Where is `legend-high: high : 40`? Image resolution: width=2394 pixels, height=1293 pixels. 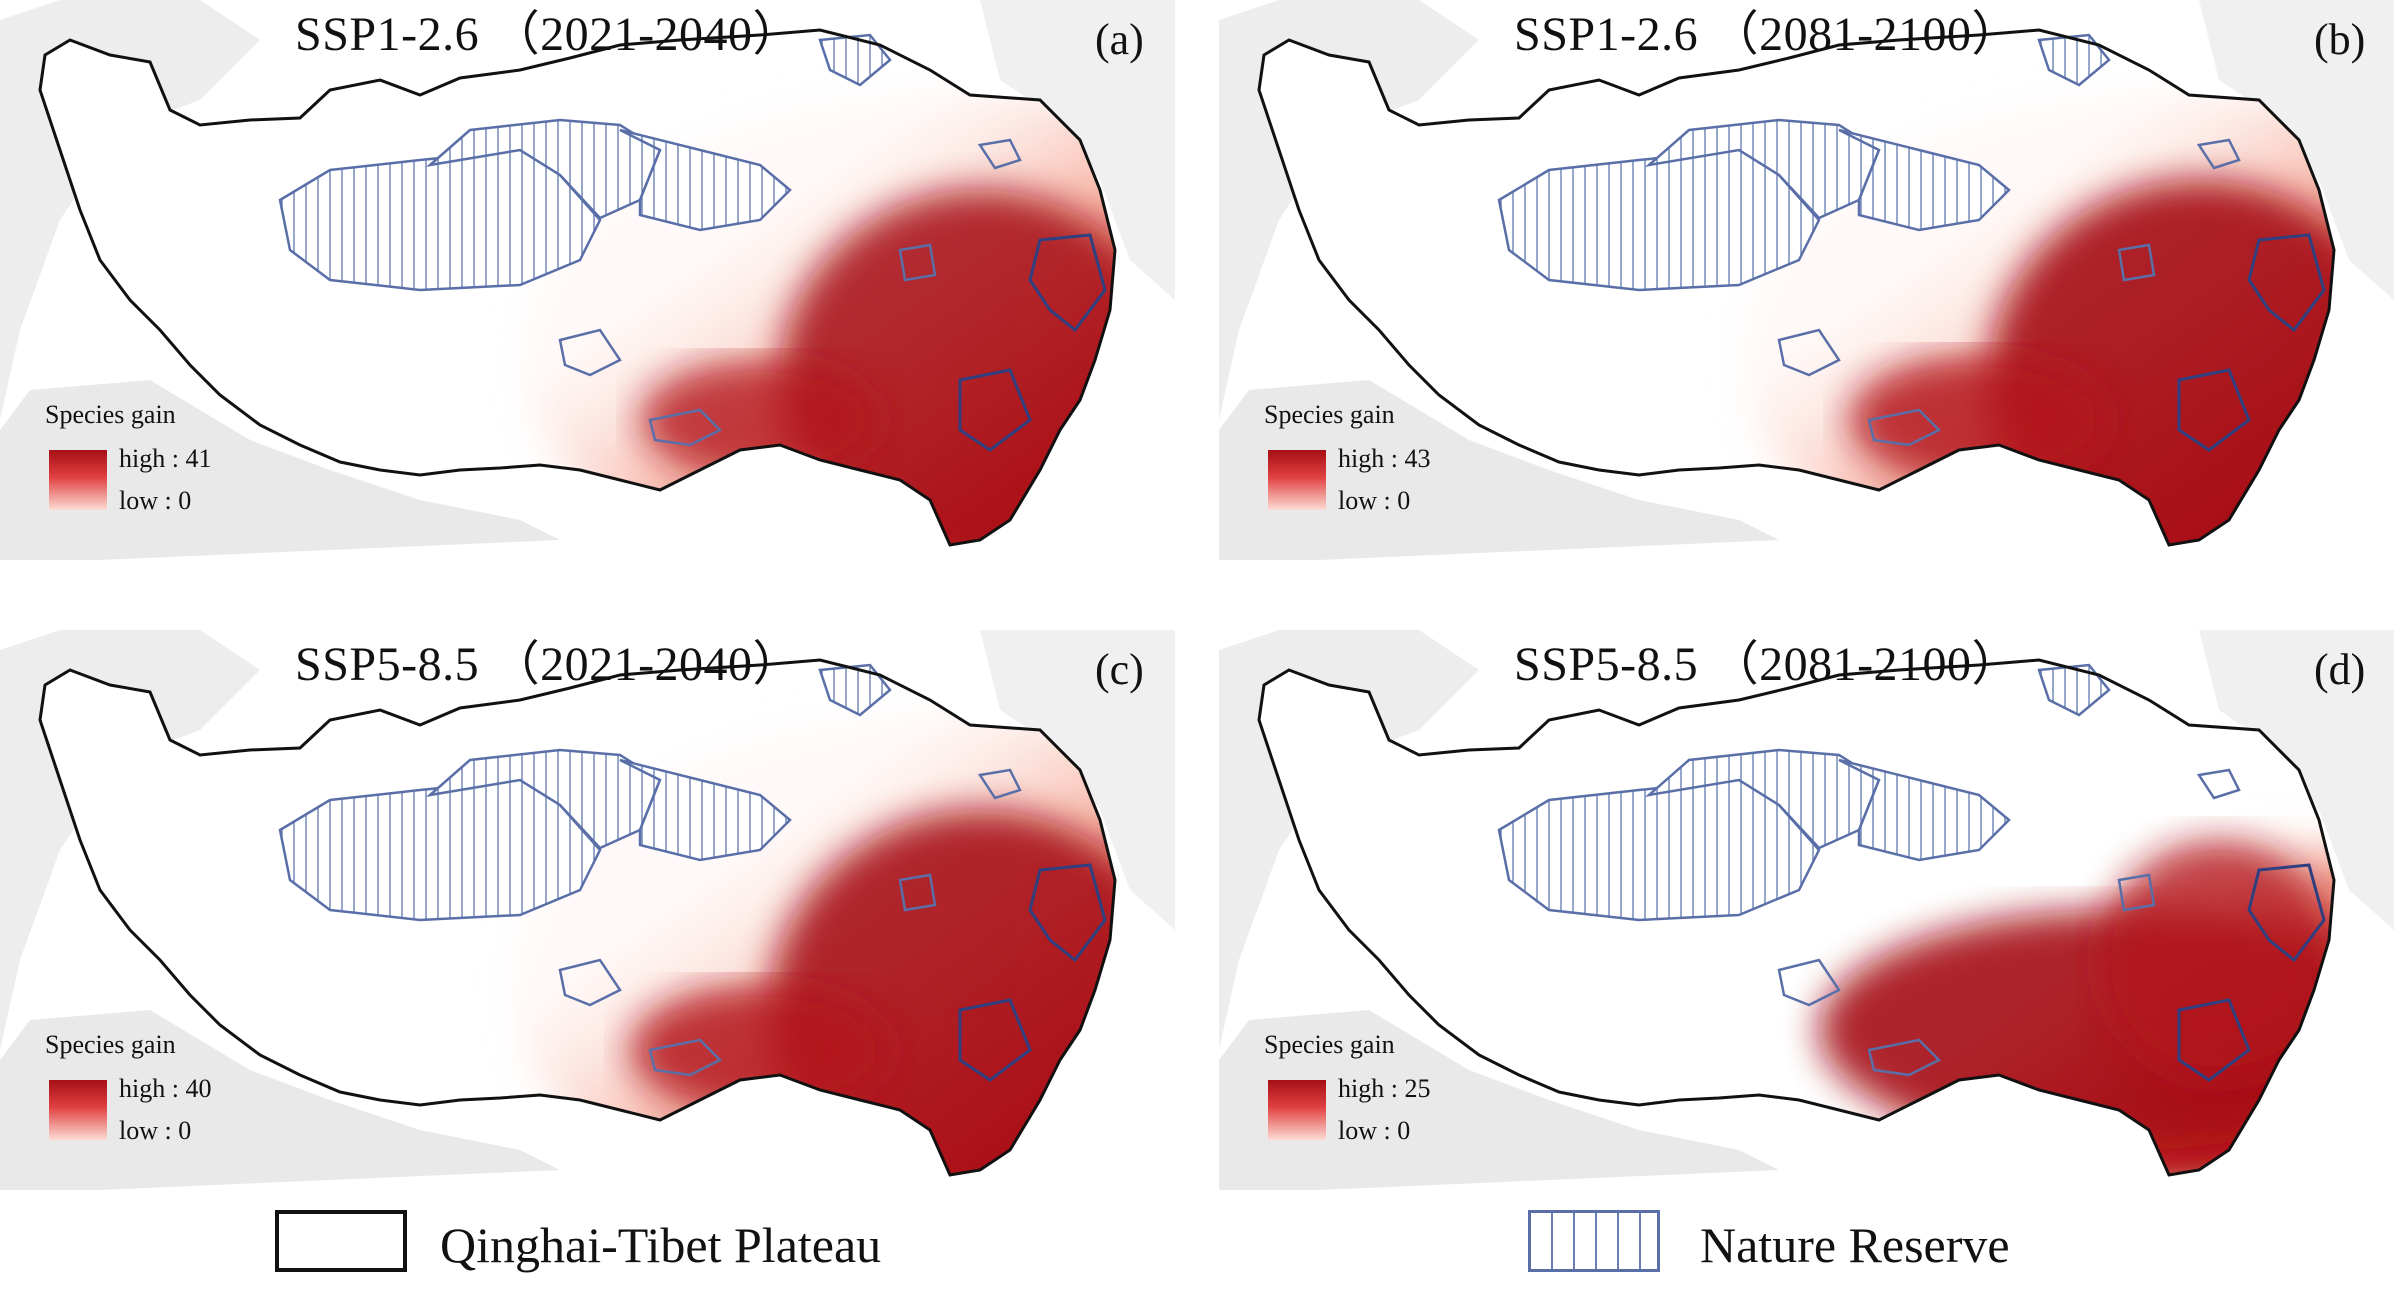
legend-high: high : 40 is located at coordinates (165, 1088).